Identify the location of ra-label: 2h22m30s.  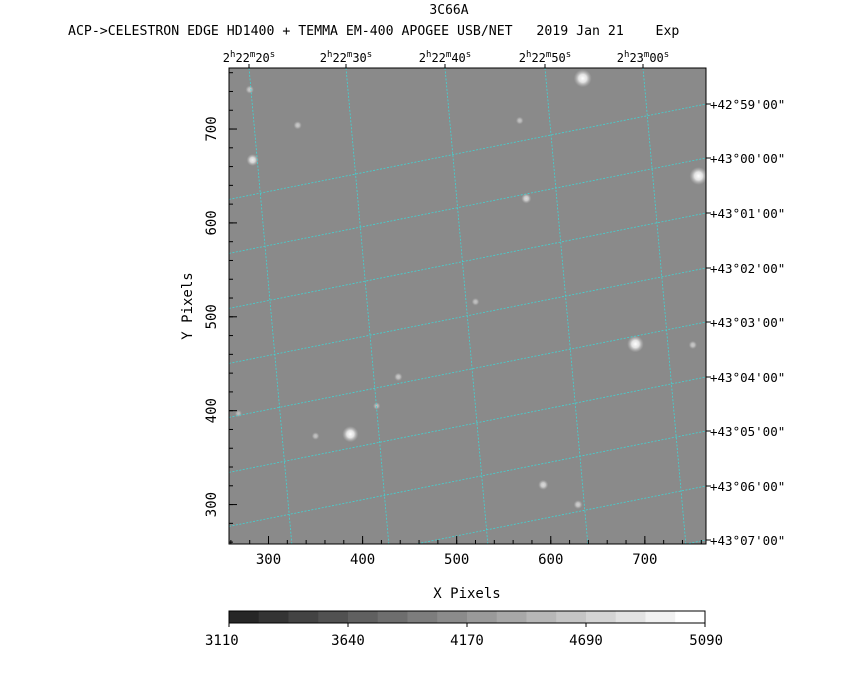
(346, 57).